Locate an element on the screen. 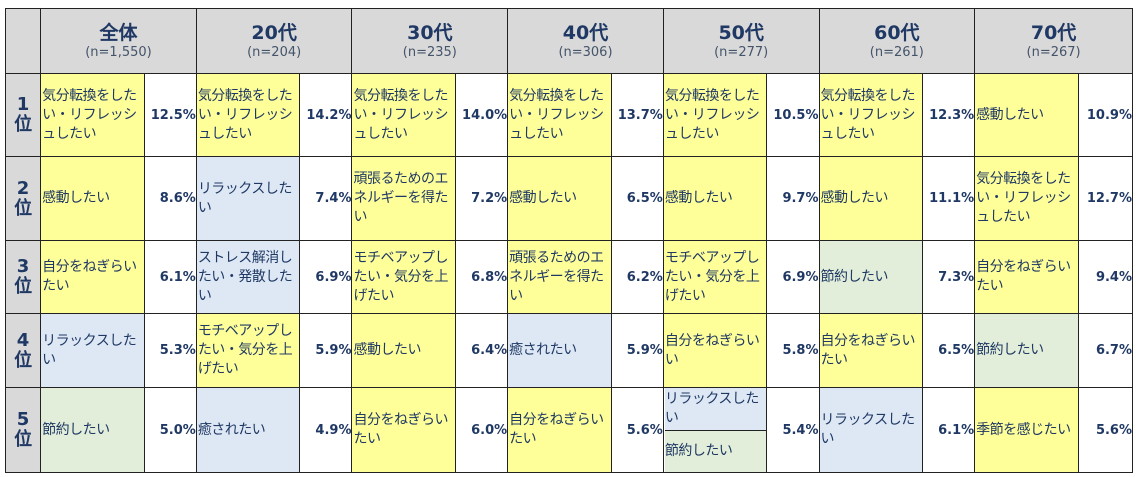  percentage-cell: 6.2% is located at coordinates (637, 277).